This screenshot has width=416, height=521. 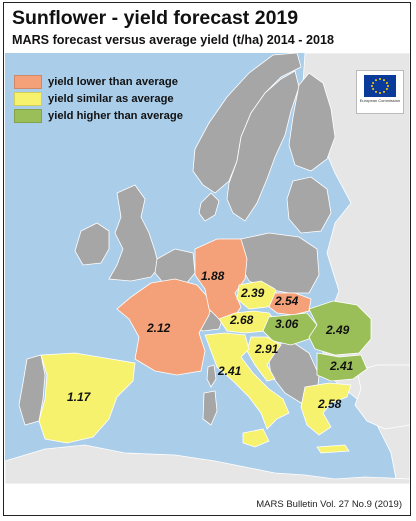 I want to click on yield-label-austria: 2.68, so click(x=241, y=320).